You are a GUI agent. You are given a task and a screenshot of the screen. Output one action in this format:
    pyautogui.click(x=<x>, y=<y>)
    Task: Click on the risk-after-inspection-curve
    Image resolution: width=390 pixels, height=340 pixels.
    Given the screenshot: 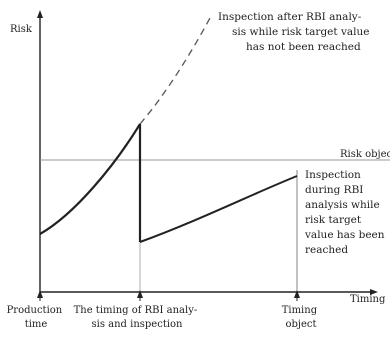 What is the action you would take?
    pyautogui.click(x=218, y=209)
    